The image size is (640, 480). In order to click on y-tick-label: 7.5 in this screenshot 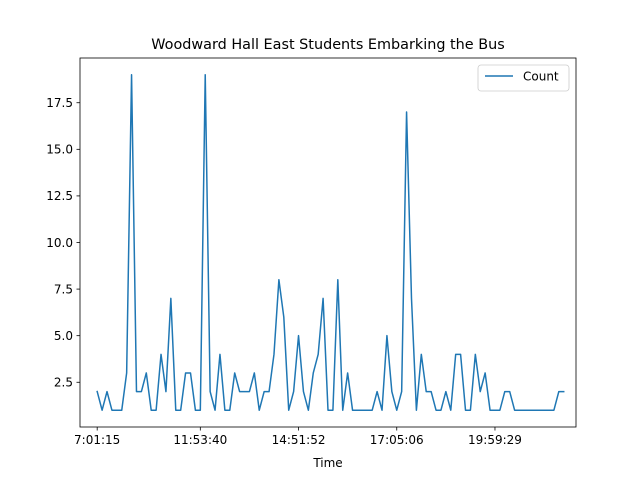, I will do `click(63, 289)`.